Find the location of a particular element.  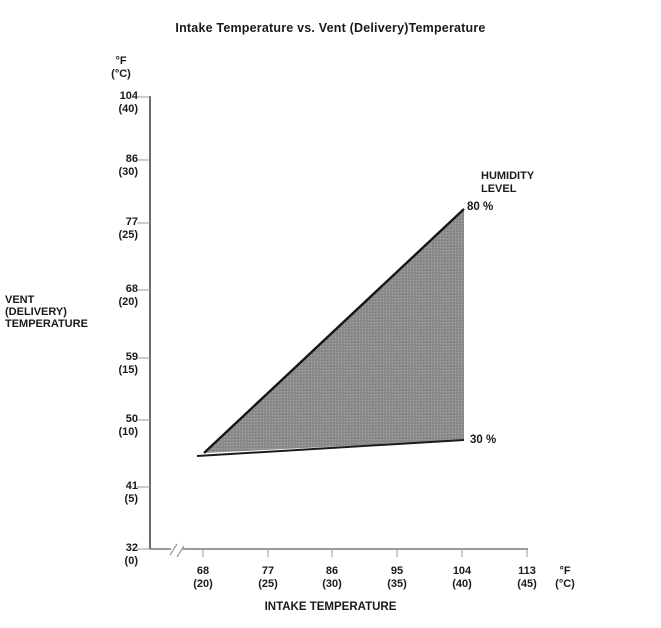

humidity-80-label: 80 % is located at coordinates (480, 207).